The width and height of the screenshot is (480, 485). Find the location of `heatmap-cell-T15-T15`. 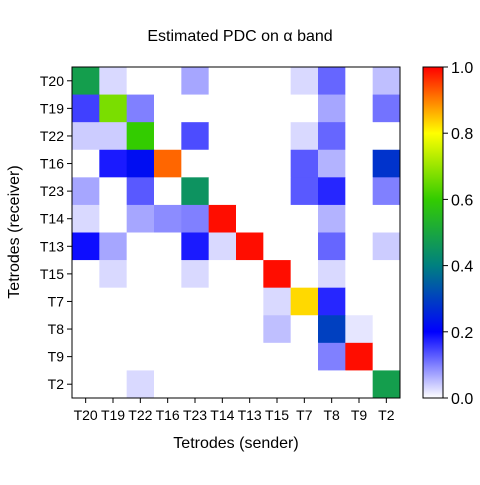

heatmap-cell-T15-T15 is located at coordinates (277, 274).